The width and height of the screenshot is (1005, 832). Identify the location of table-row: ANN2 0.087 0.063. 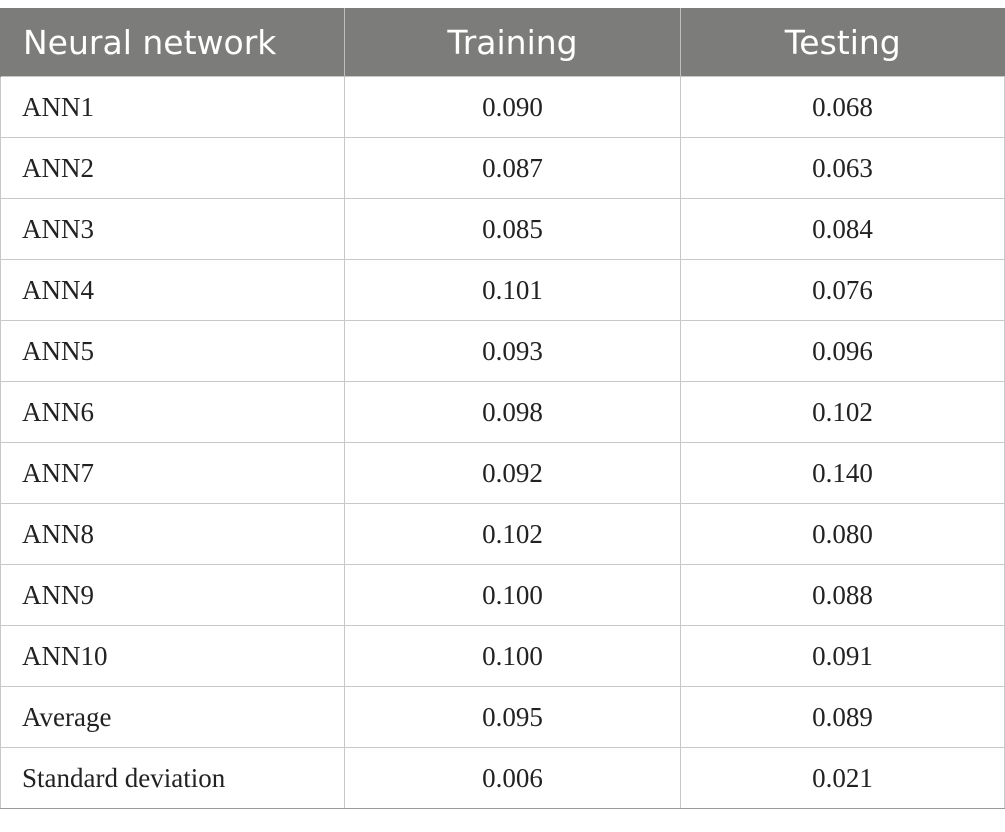
(502, 168).